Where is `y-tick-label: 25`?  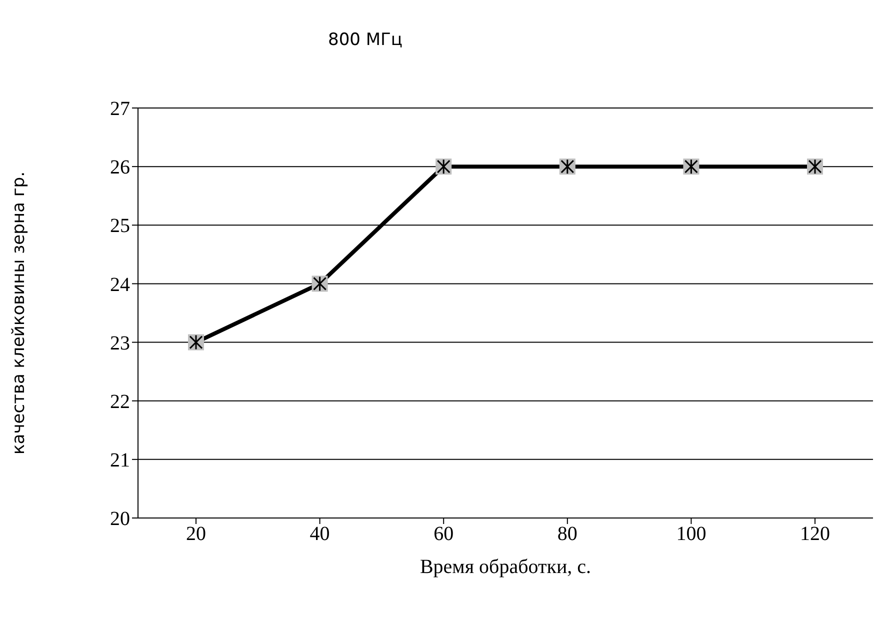
y-tick-label: 25 is located at coordinates (120, 226).